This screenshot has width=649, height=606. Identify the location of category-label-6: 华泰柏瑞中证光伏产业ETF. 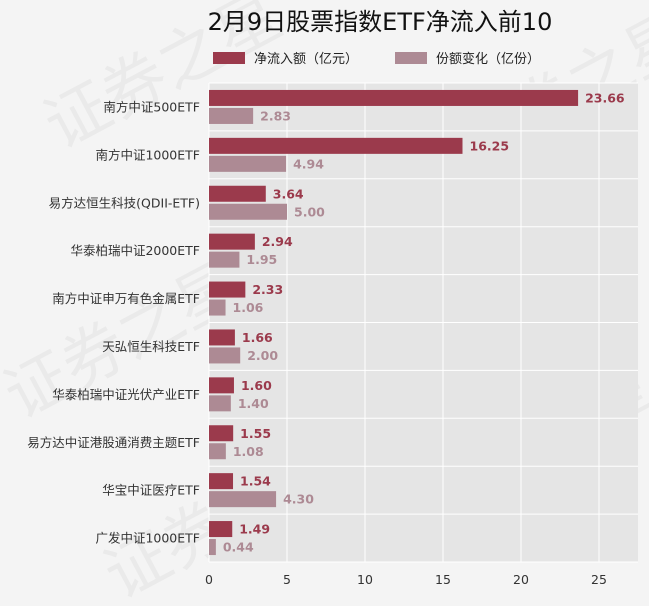
(126, 394).